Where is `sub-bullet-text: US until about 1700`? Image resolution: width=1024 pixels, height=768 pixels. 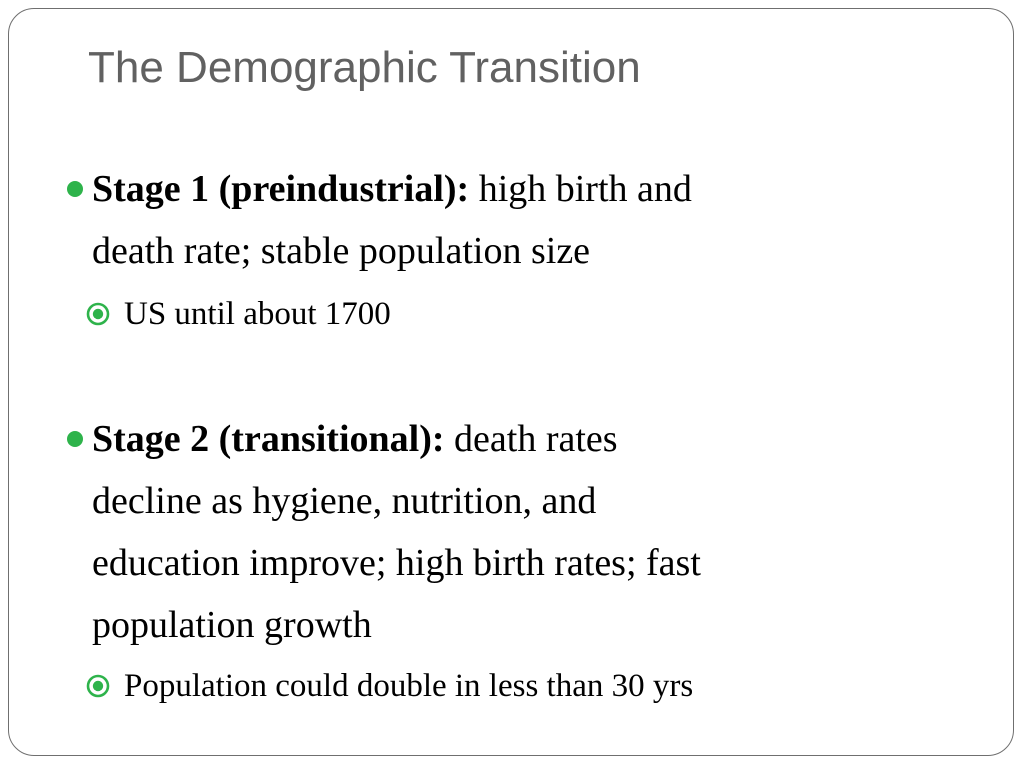
sub-bullet-text: US until about 1700 is located at coordinates (257, 314).